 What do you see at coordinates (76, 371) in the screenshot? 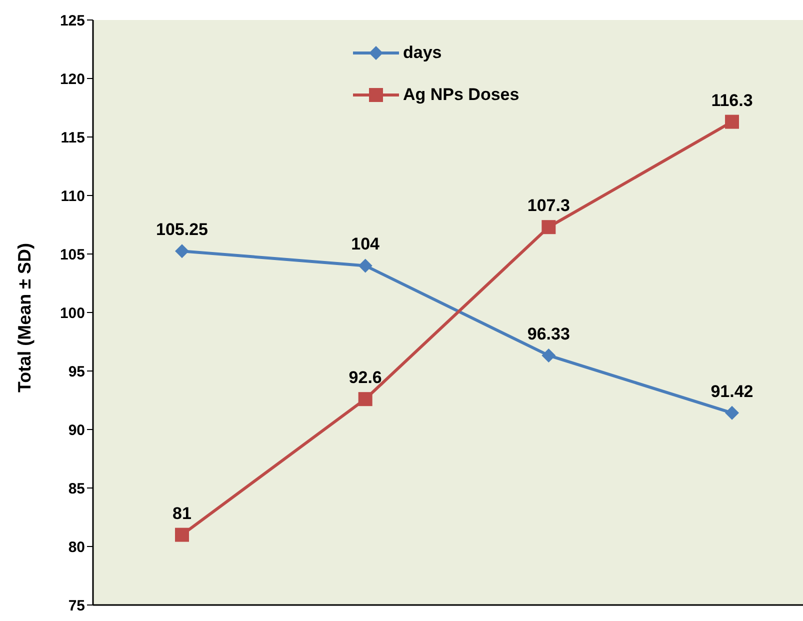
I see `y-tick-label: 95` at bounding box center [76, 371].